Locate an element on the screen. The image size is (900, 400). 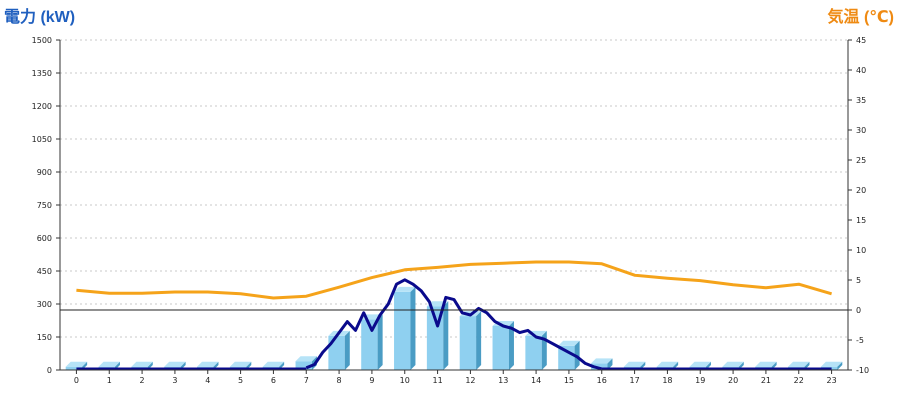
x-tick-label: 21 is located at coordinates (766, 380).